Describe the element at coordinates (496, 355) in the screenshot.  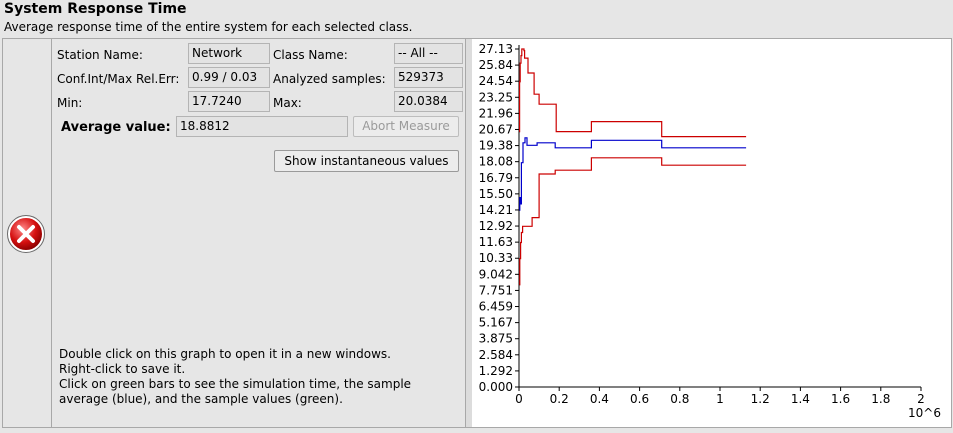
I see `y-tick-label: 2.584` at that location.